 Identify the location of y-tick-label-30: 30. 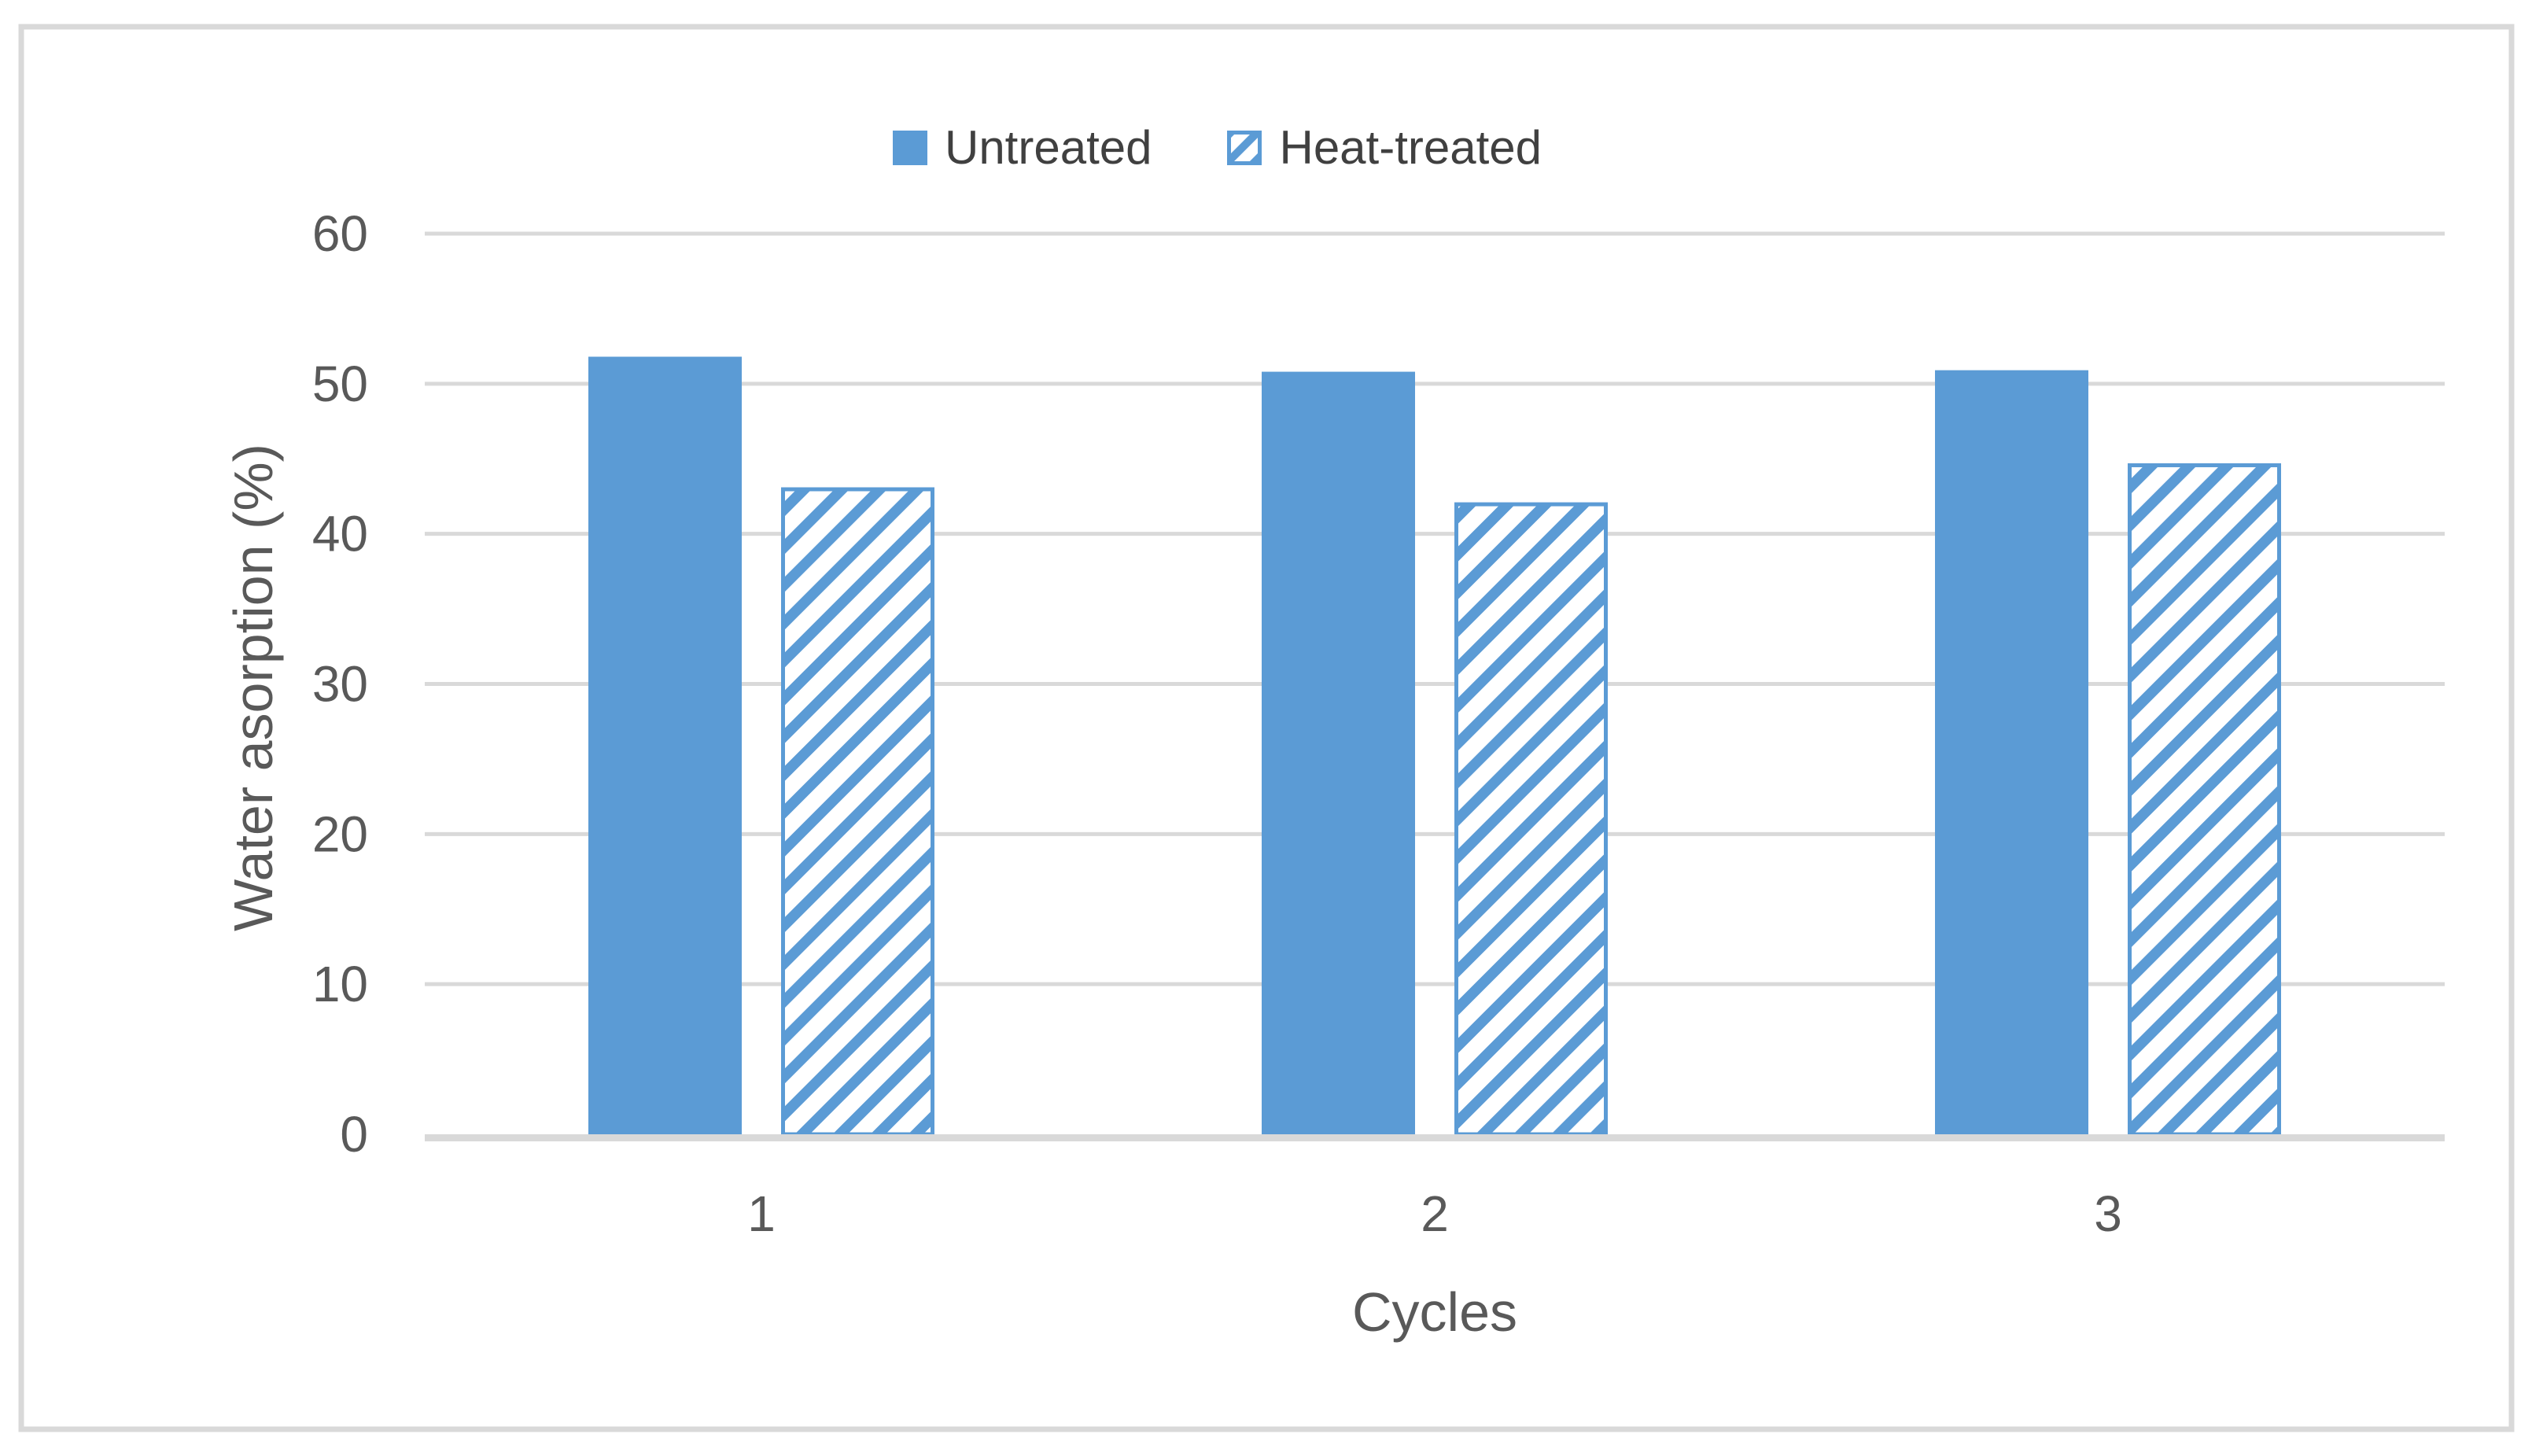
(340, 684).